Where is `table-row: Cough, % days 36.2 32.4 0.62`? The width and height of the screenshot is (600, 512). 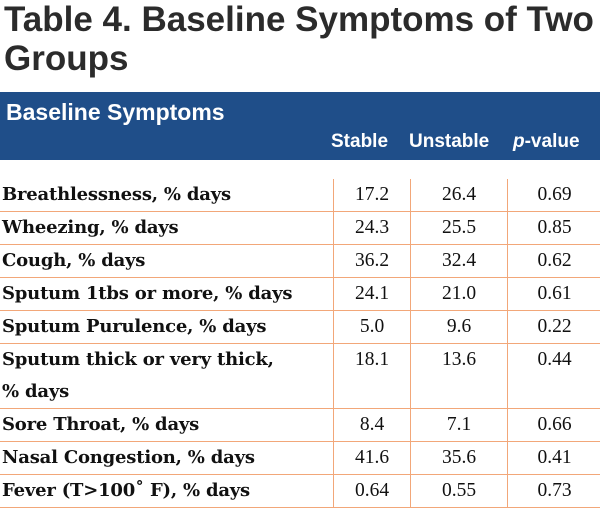
table-row: Cough, % days 36.2 32.4 0.62 is located at coordinates (300, 261).